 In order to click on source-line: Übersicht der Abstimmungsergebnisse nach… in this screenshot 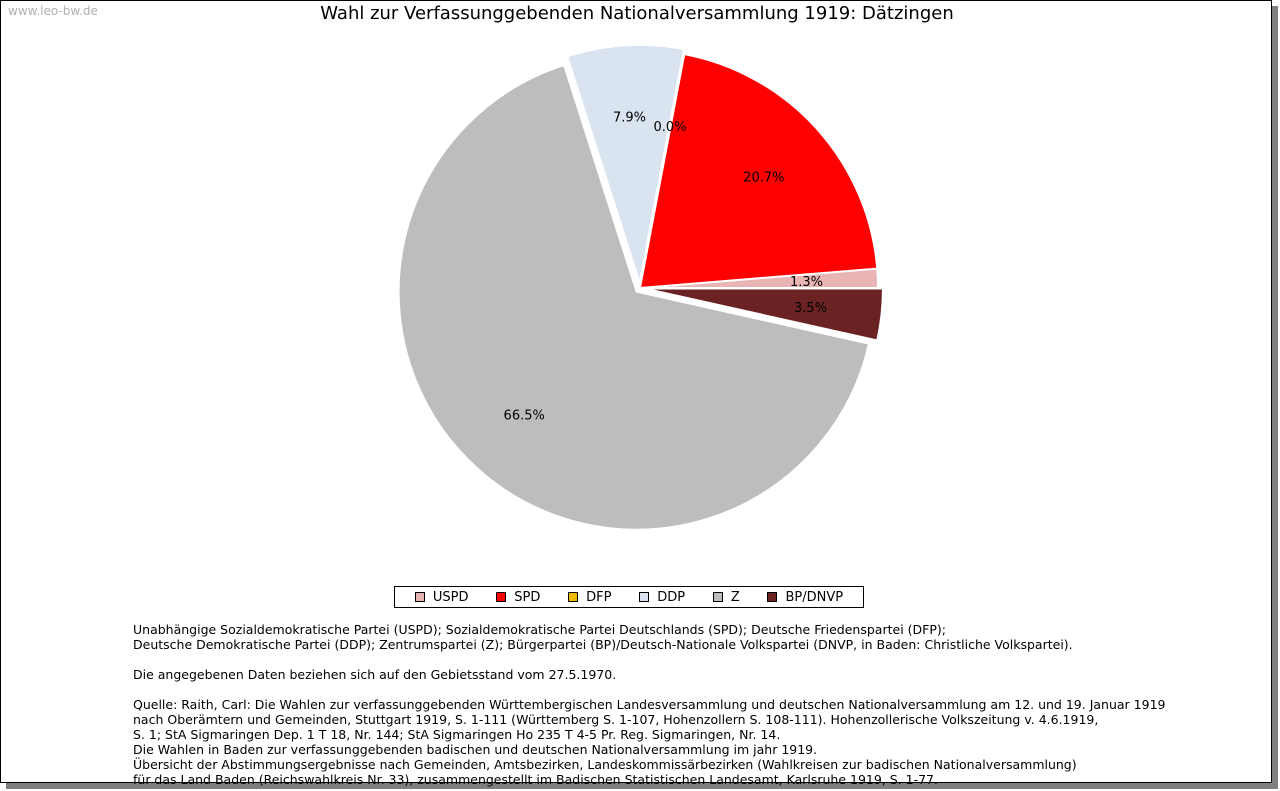, I will do `click(605, 764)`.